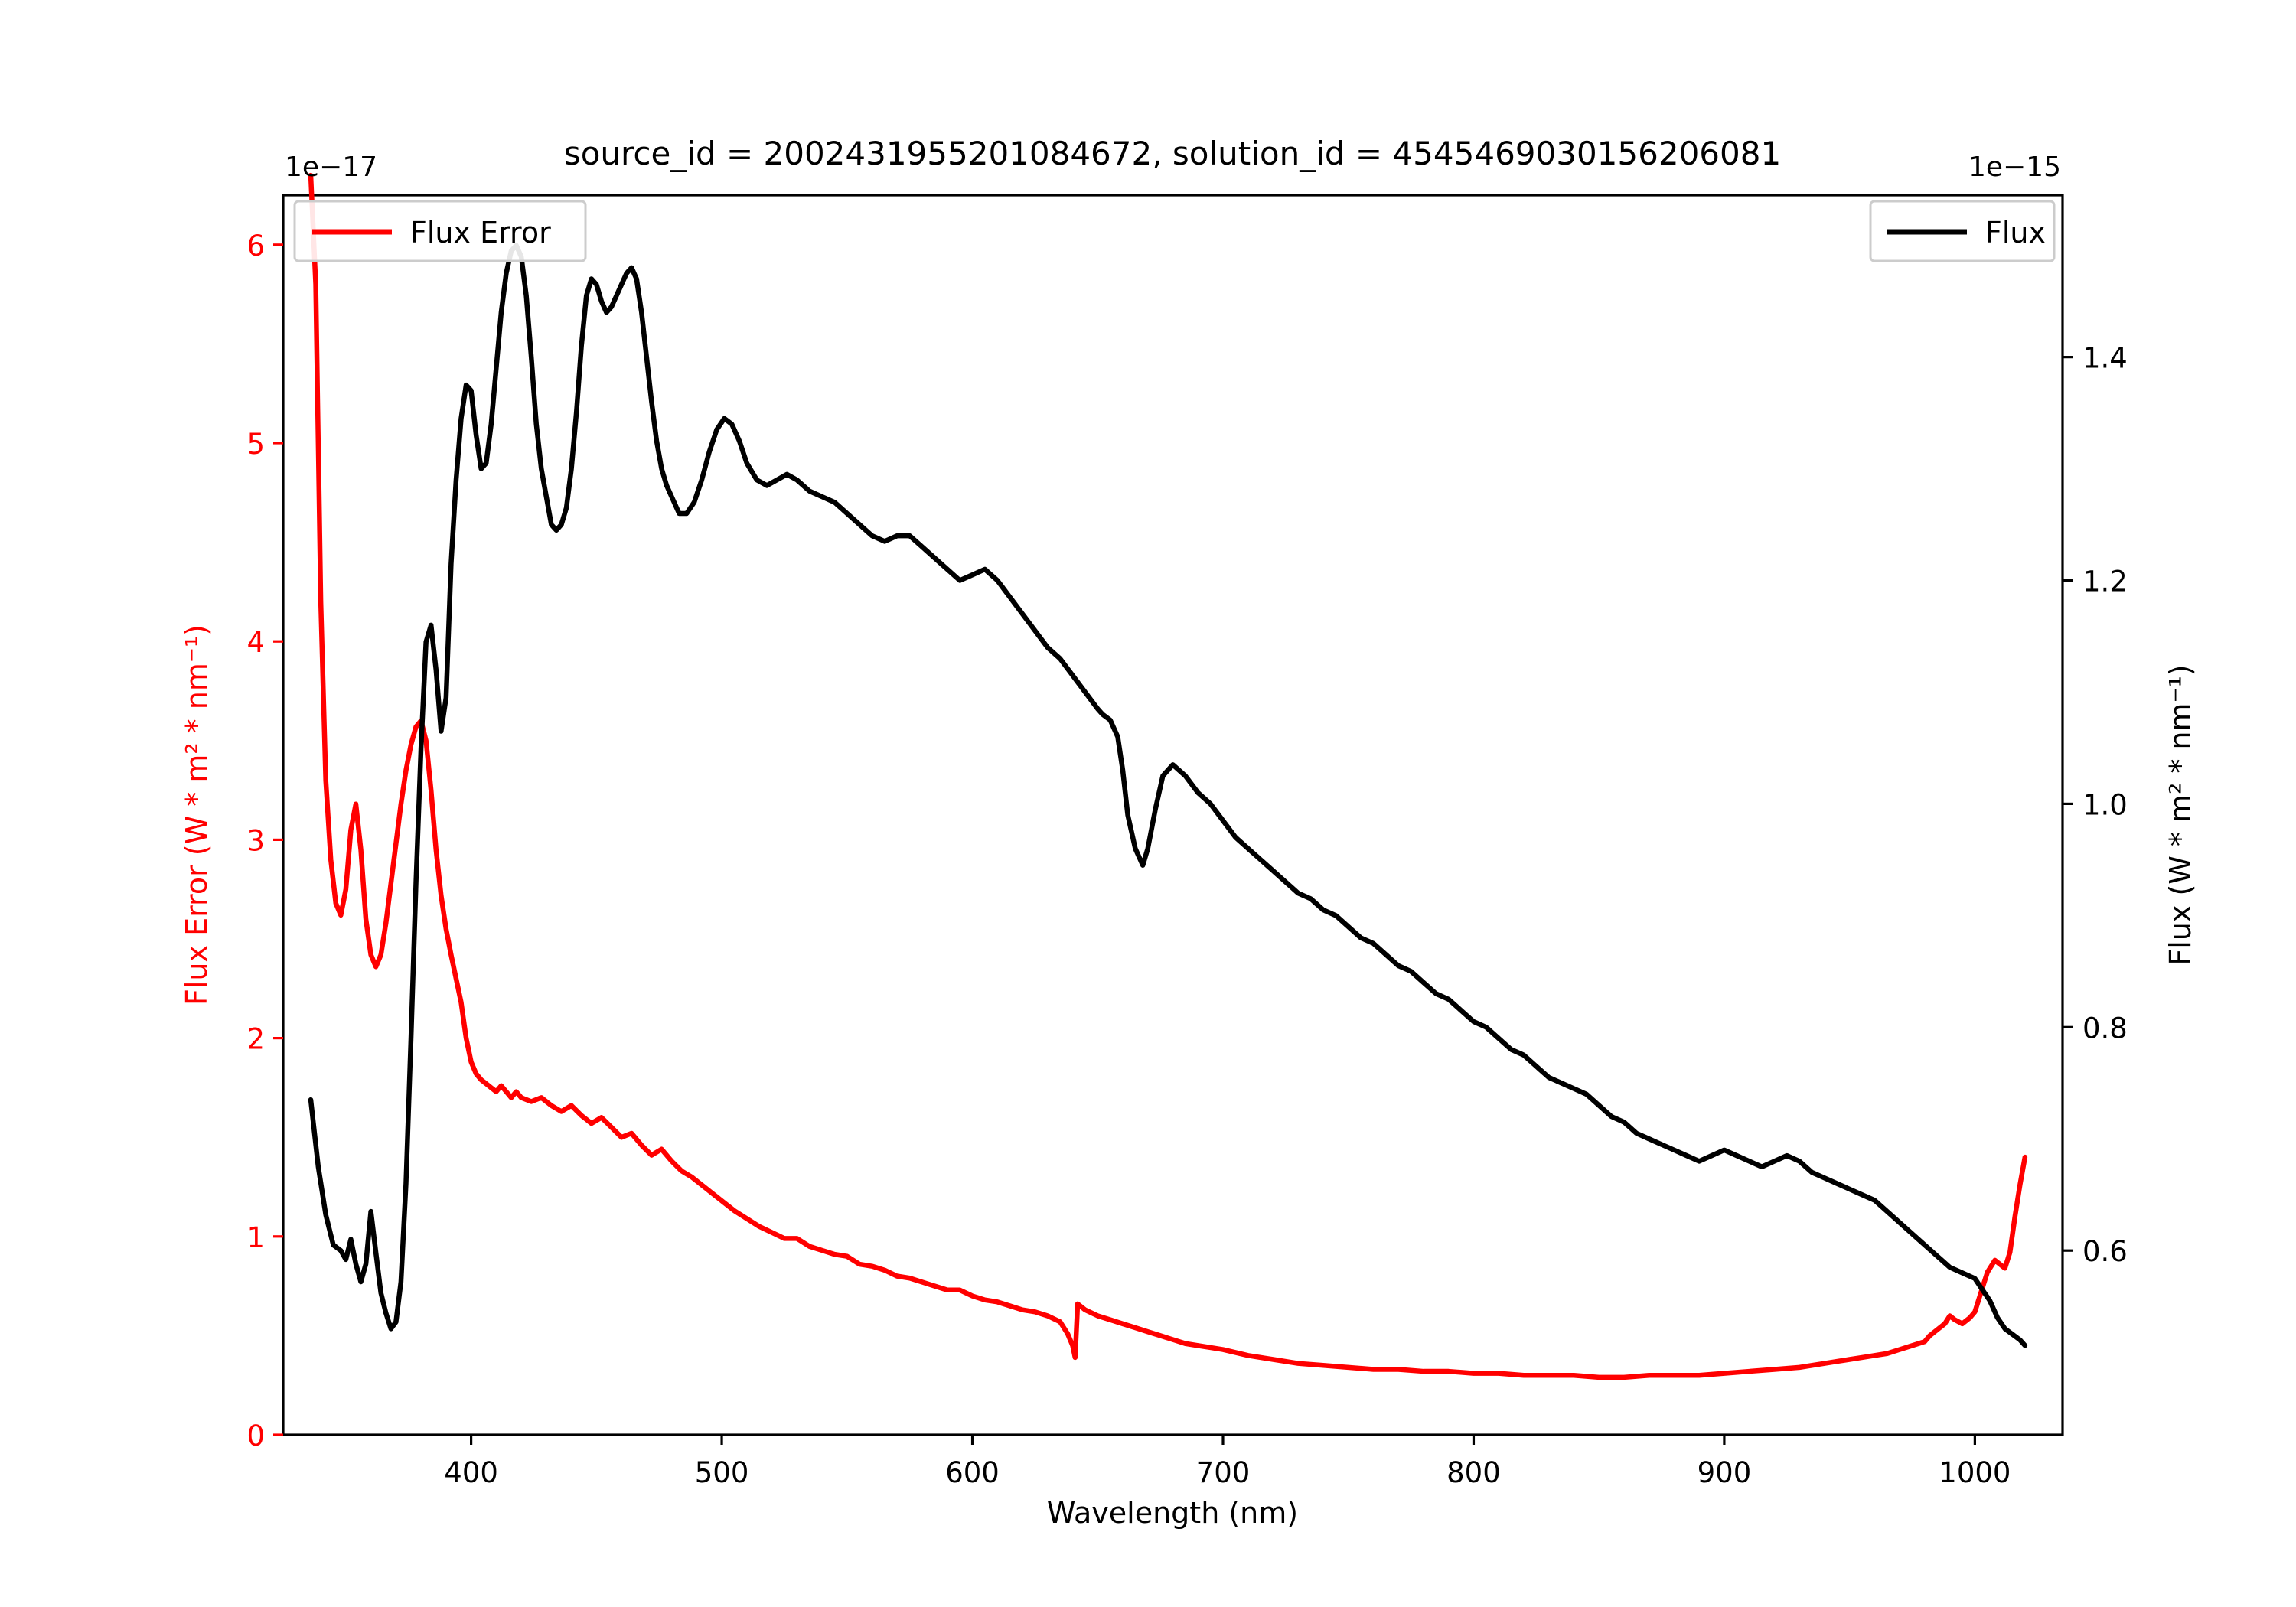  Describe the element at coordinates (471, 1473) in the screenshot. I see `x-tick-label: 400` at that location.